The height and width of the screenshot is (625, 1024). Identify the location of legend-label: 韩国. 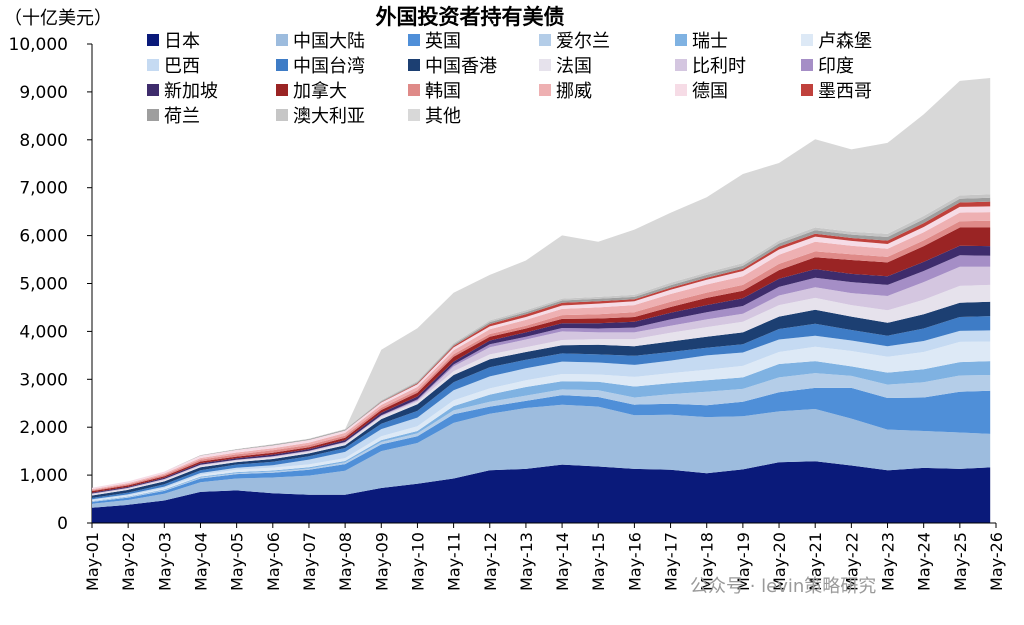
(443, 91).